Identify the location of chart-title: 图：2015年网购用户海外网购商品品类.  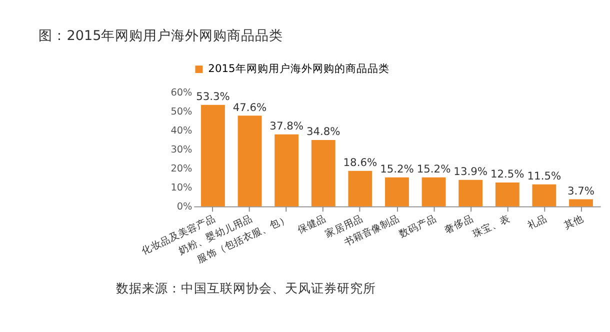
(161, 36).